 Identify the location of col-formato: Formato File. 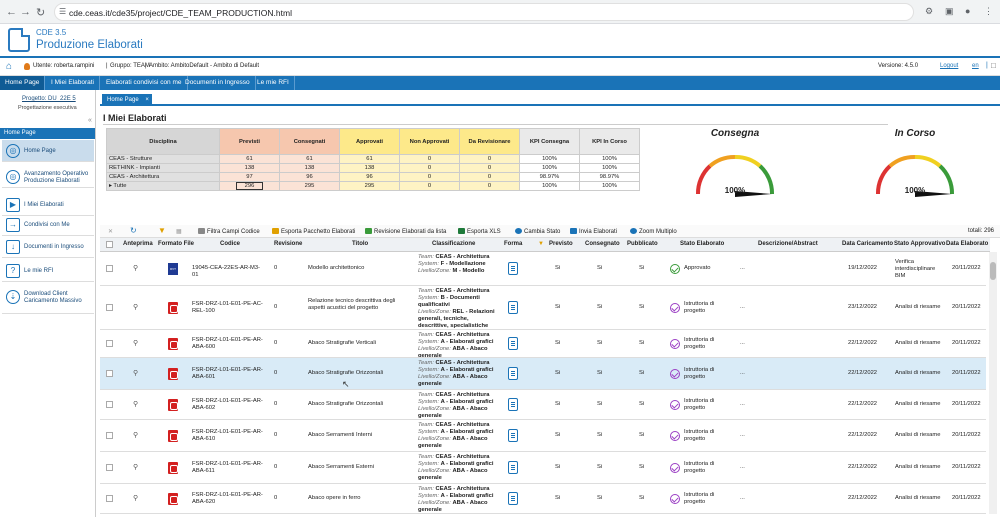
(176, 244).